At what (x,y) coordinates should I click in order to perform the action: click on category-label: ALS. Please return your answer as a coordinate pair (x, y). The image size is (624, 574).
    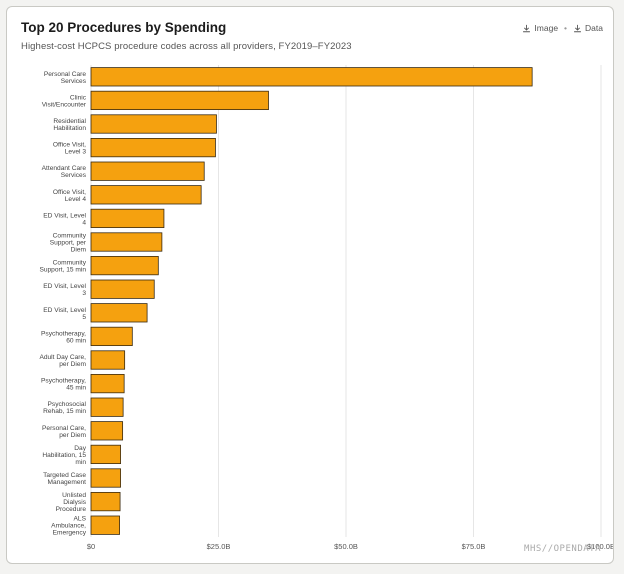
    Looking at the image, I should click on (80, 519).